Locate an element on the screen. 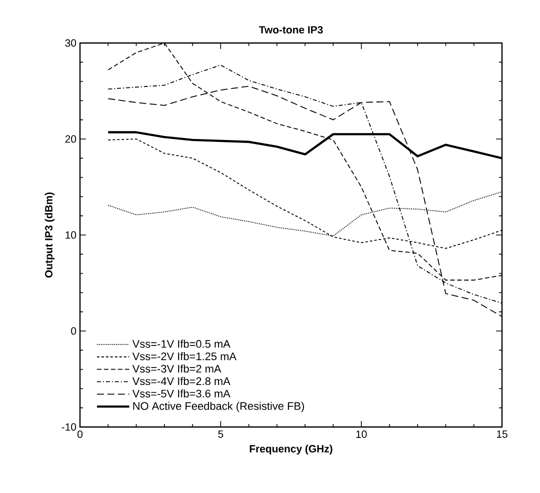  x-axis-title: Frequency (GHz) is located at coordinates (291, 449).